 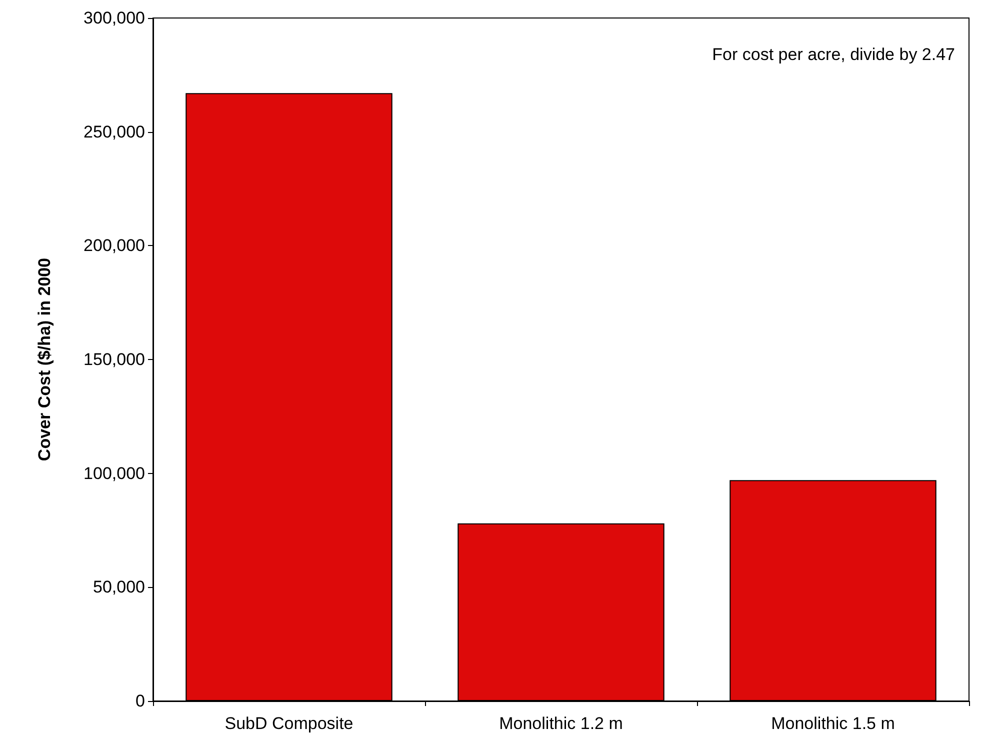 What do you see at coordinates (561, 723) in the screenshot?
I see `x-tick-label: Monolithic 1.2 m` at bounding box center [561, 723].